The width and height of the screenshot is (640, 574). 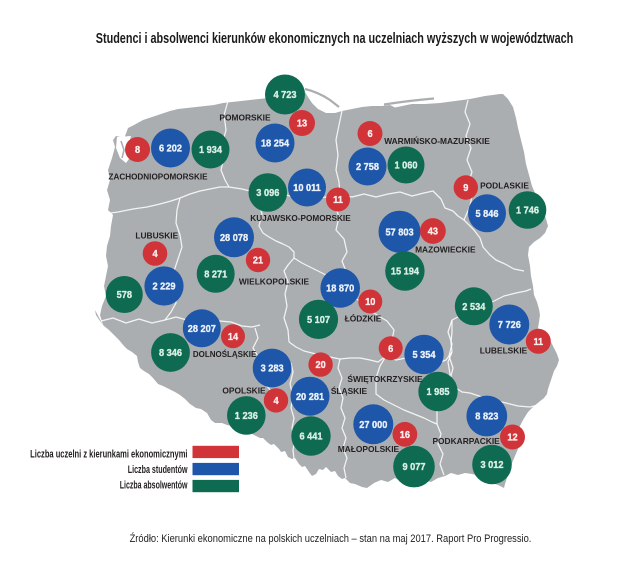 I want to click on svg-text: 20 281, so click(x=310, y=396).